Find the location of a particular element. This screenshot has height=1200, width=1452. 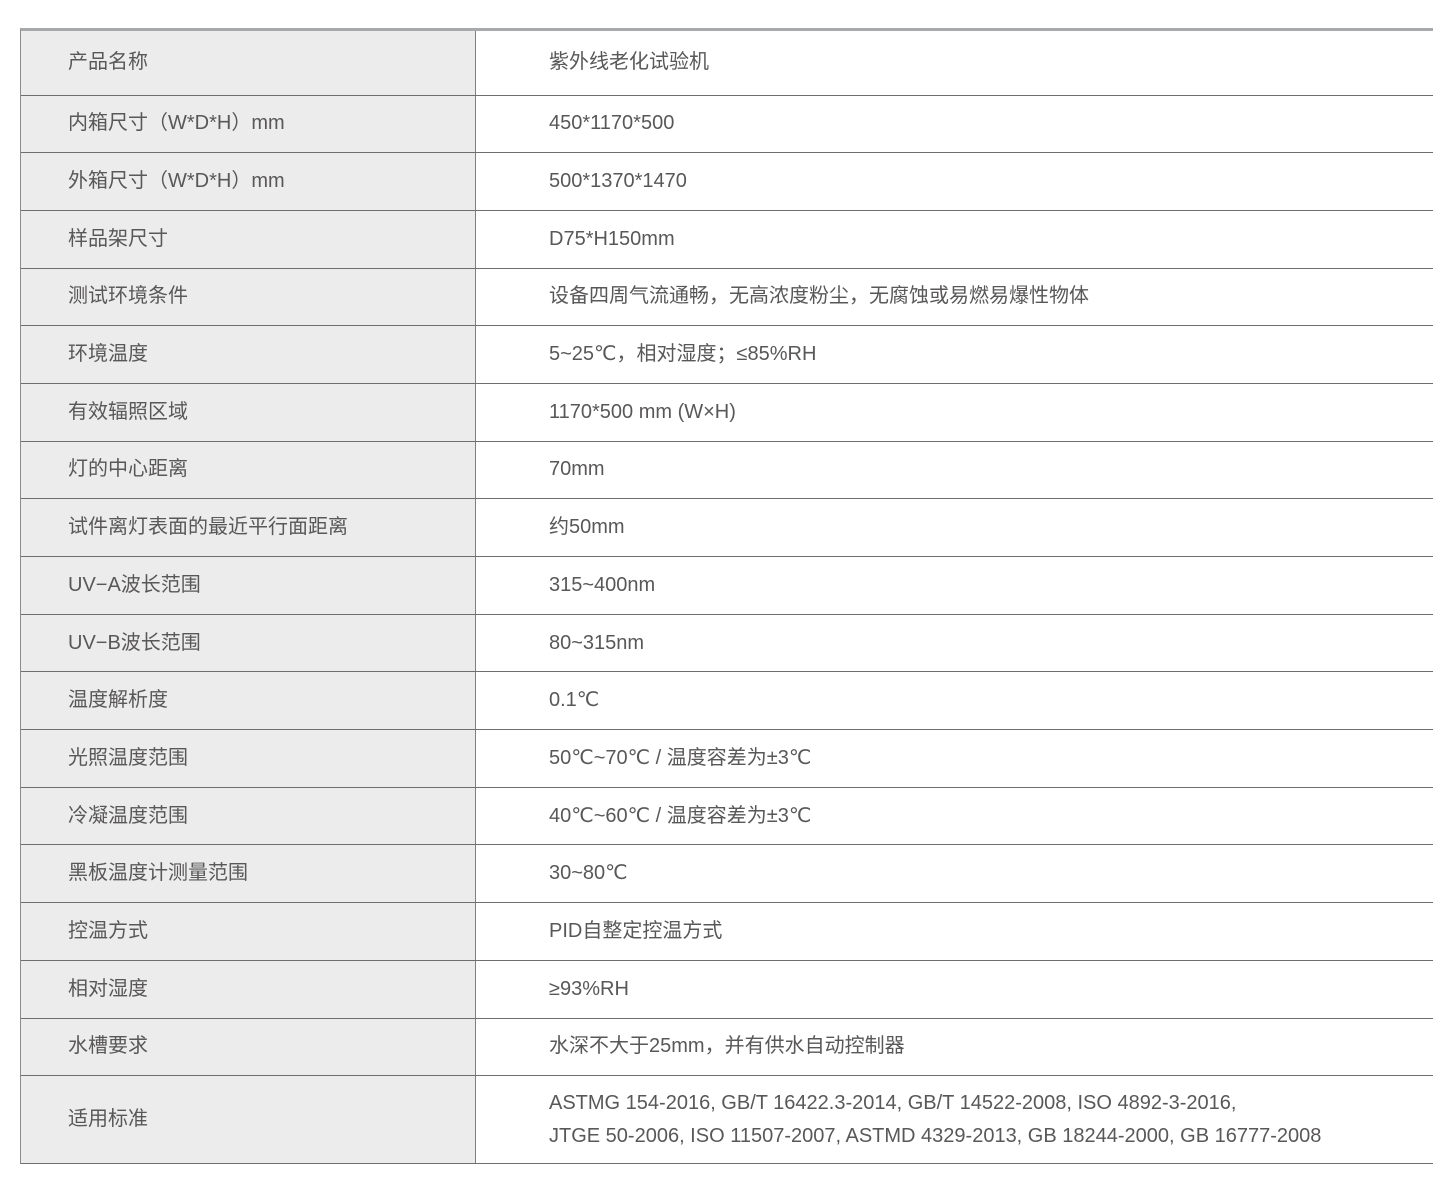

table-row: 试件离灯表面的最近平行面距离 约50mm is located at coordinates (727, 528).